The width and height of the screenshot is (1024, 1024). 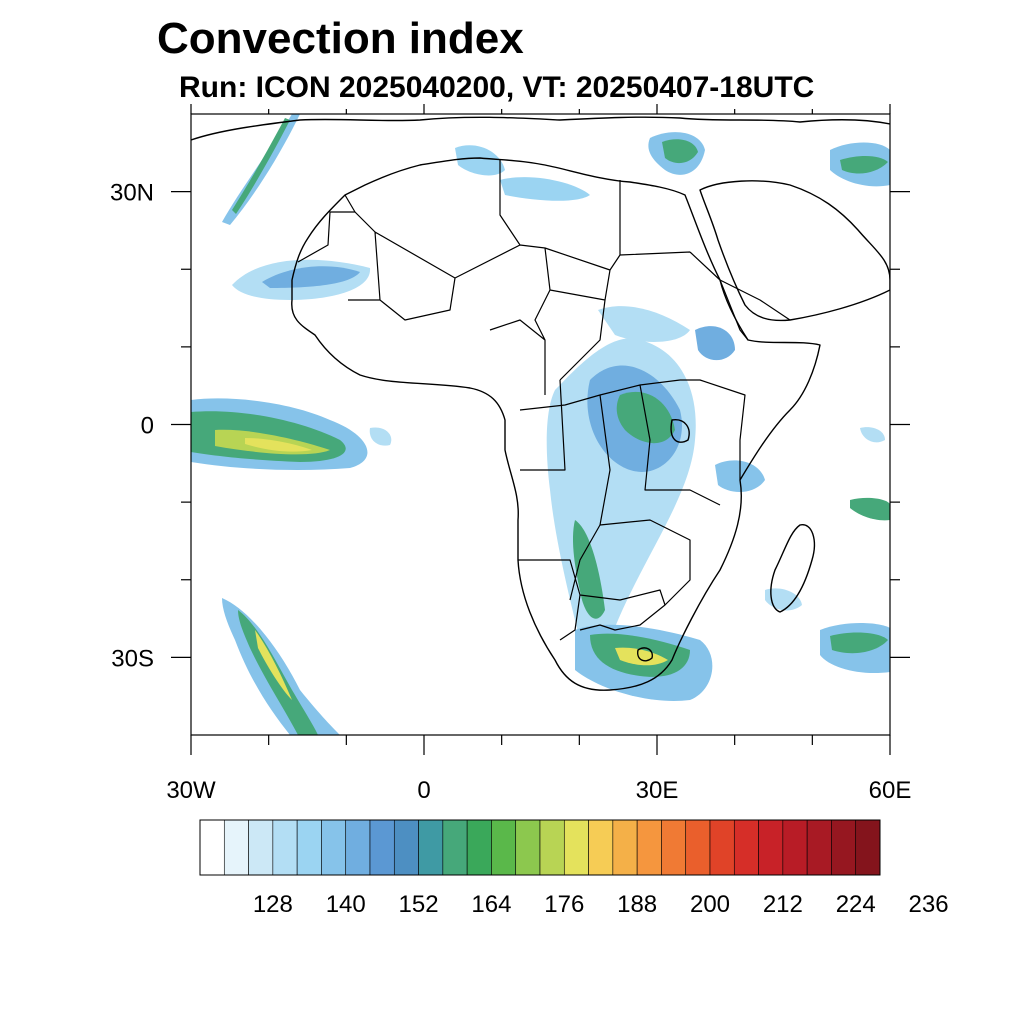 I want to click on lesotho-border, so click(x=645, y=654).